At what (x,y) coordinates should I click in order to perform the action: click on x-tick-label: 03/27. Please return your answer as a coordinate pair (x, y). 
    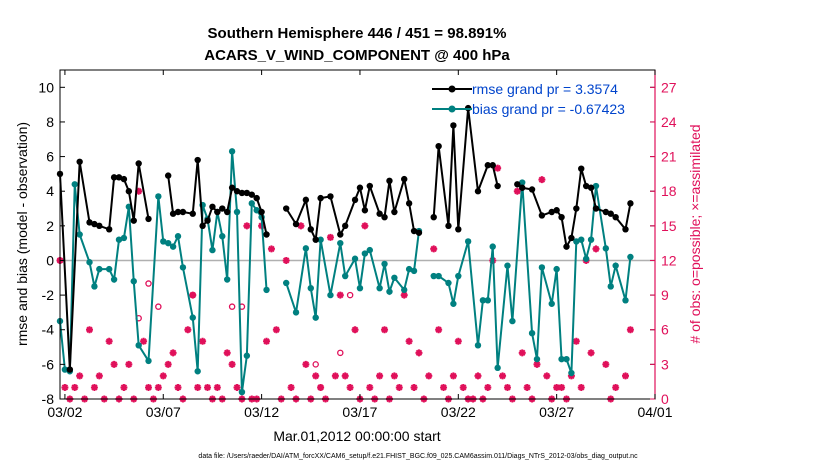
    Looking at the image, I should click on (556, 412).